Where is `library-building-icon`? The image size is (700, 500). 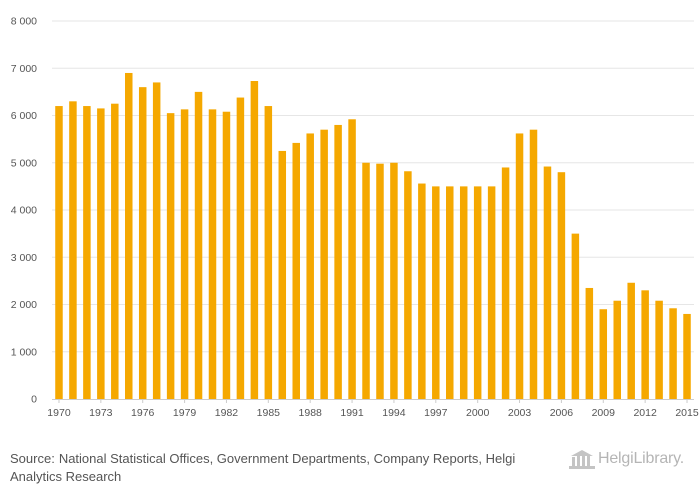 library-building-icon is located at coordinates (582, 459).